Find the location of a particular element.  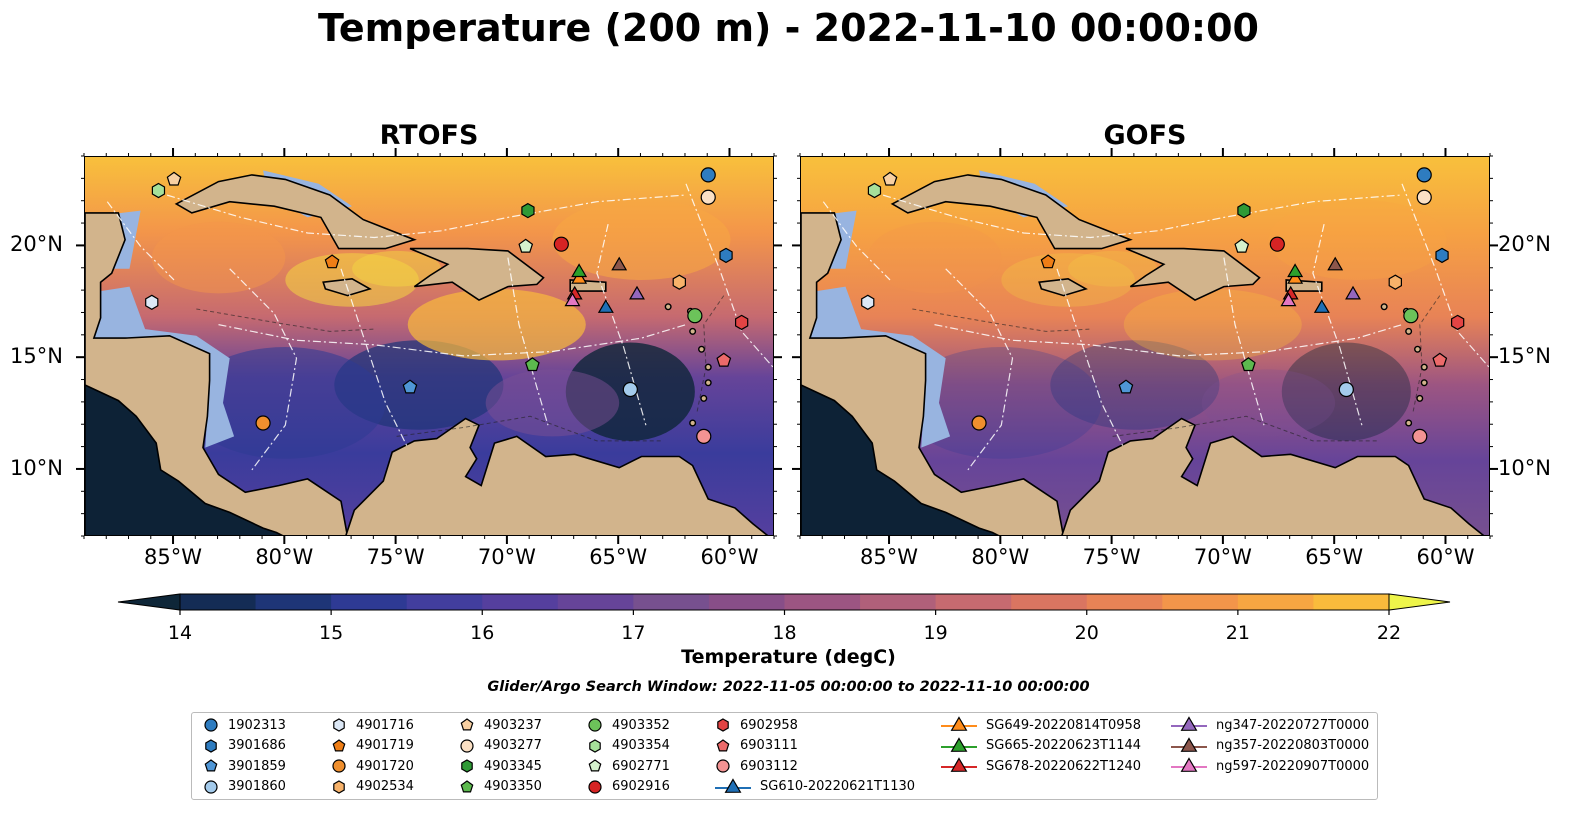

legend-item-4903277: 4903277 is located at coordinates (500, 746).